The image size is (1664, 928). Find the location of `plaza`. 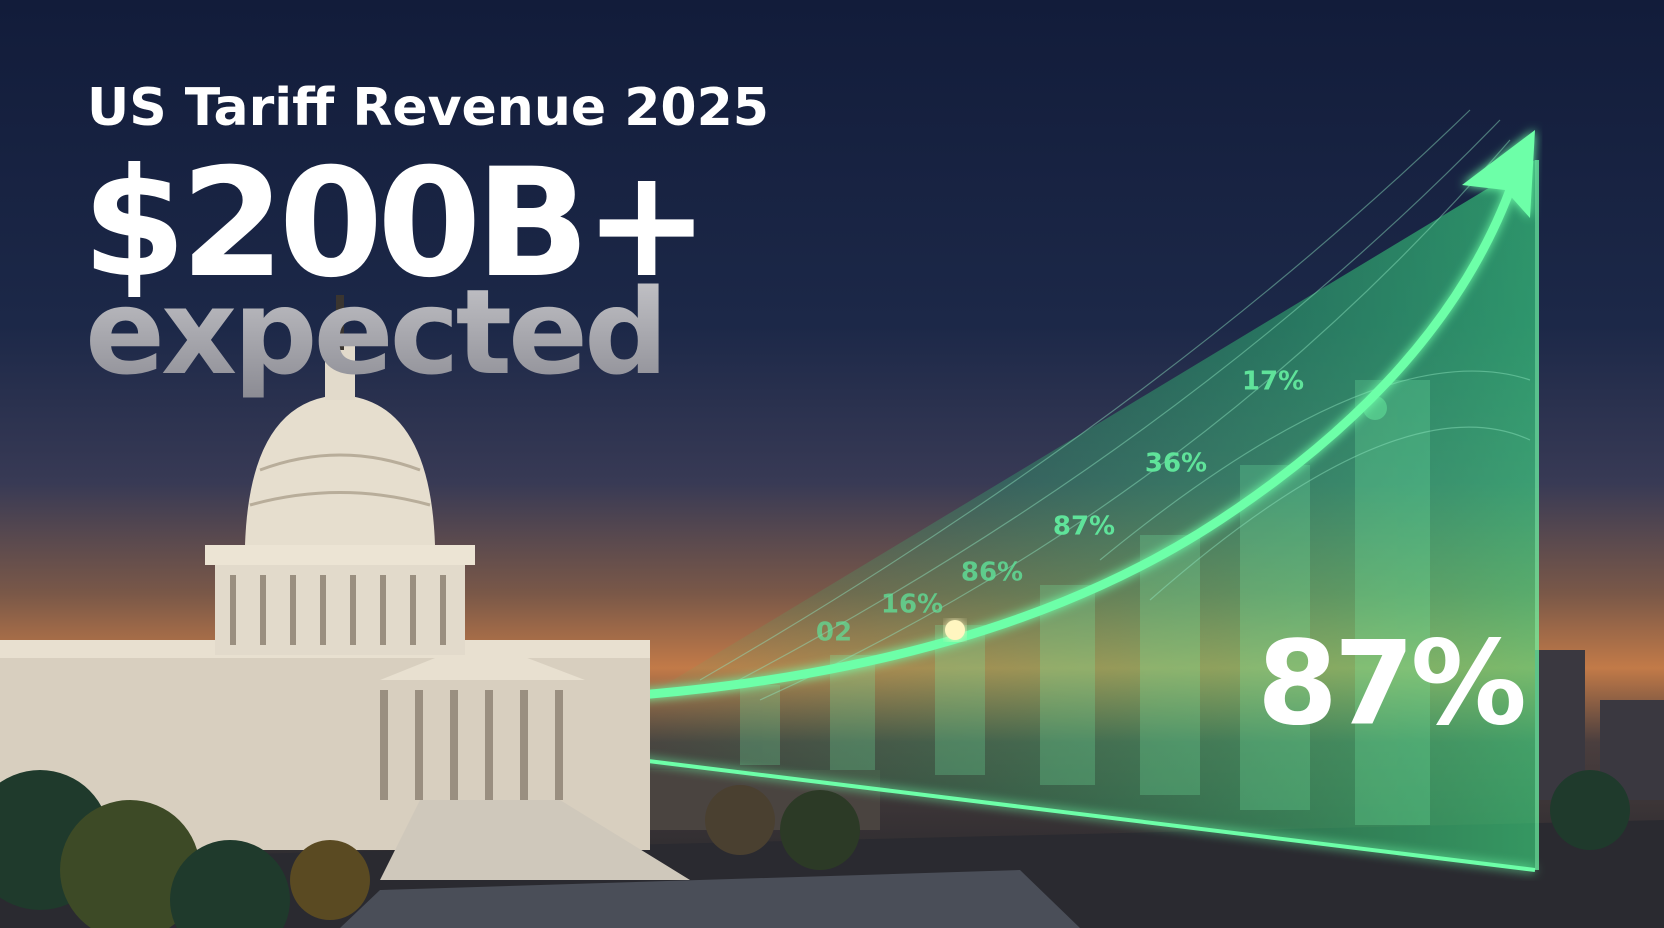

plaza is located at coordinates (710, 899).